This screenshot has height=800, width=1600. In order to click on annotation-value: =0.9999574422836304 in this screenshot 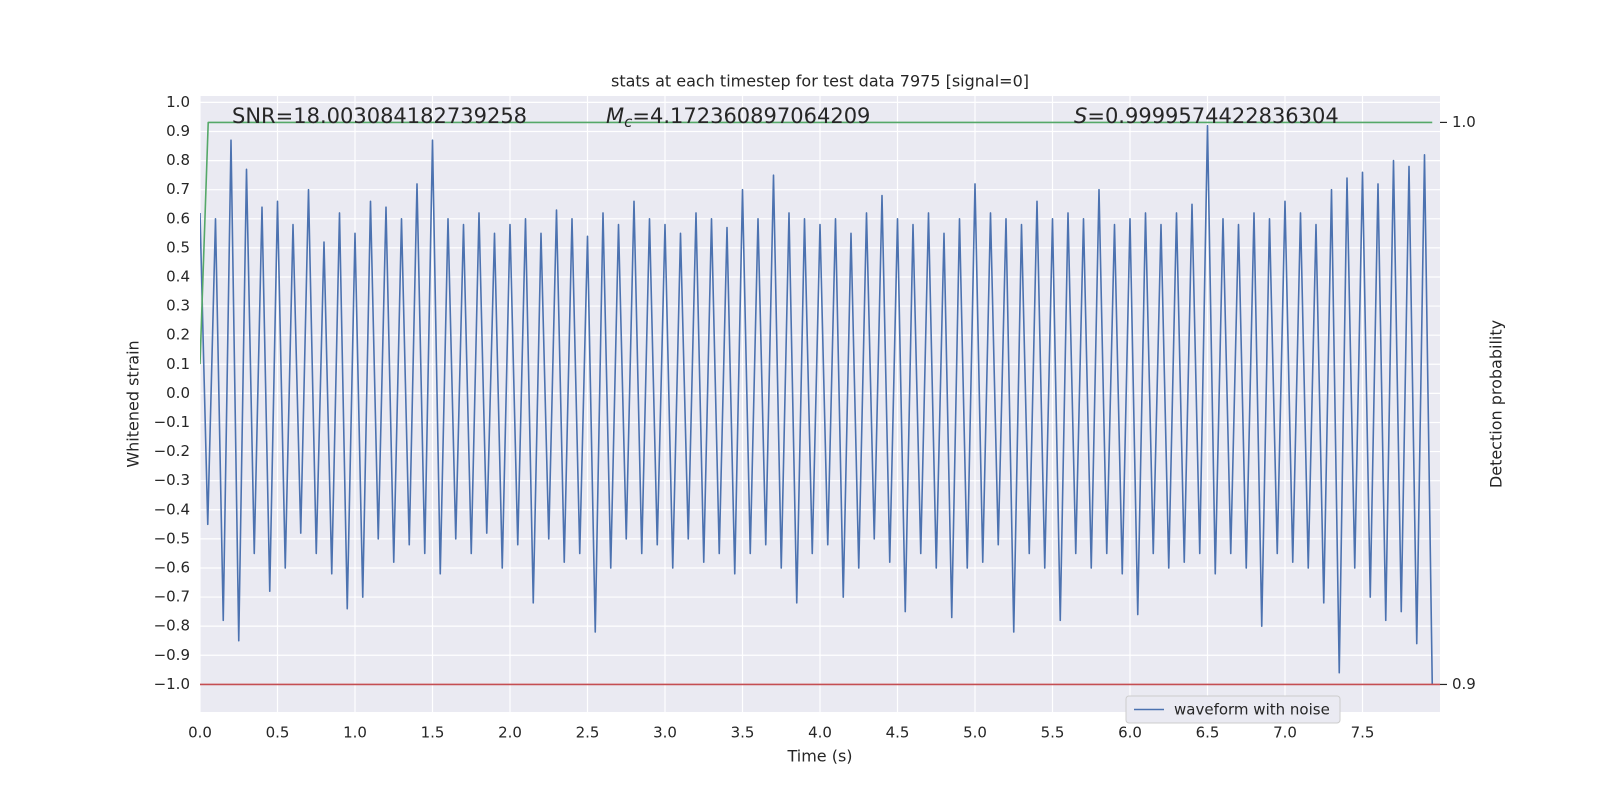, I will do `click(1212, 116)`.